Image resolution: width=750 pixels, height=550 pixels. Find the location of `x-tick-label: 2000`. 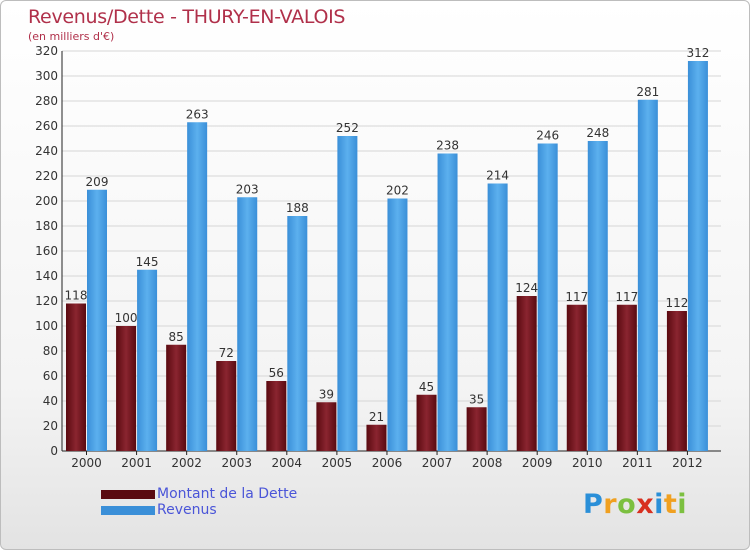

x-tick-label: 2000 is located at coordinates (86, 463).